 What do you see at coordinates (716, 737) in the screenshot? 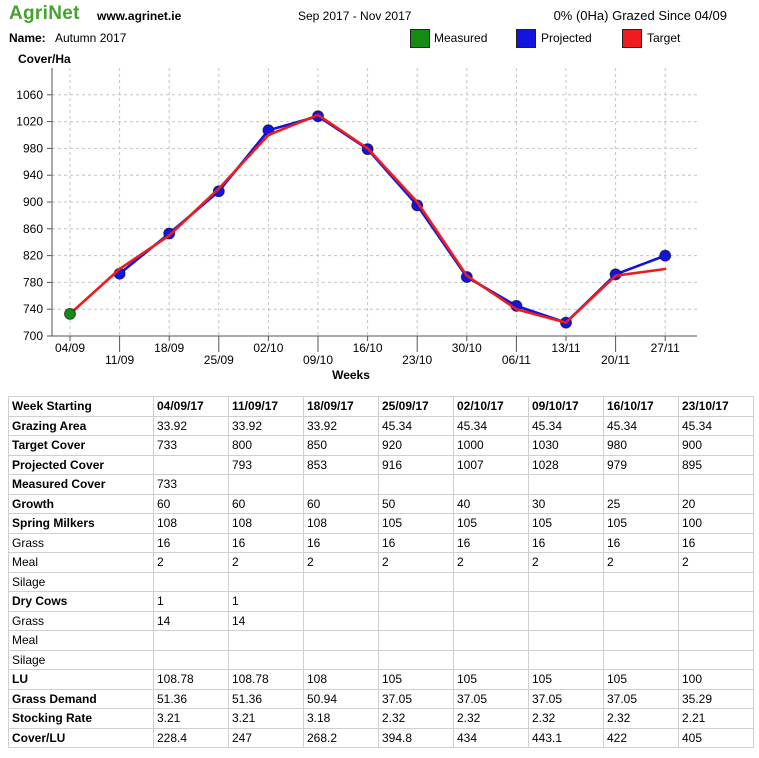
I see `table-cell: 405` at bounding box center [716, 737].